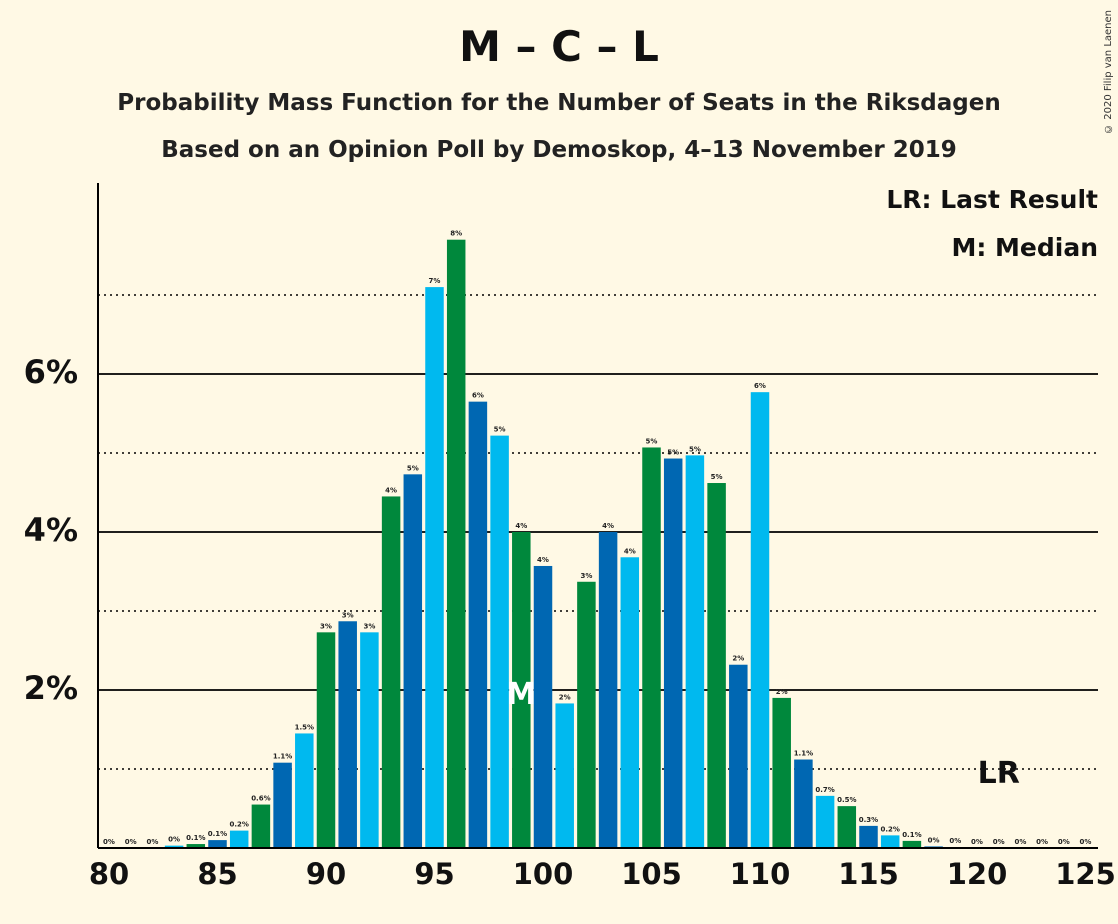  What do you see at coordinates (738, 659) in the screenshot?
I see `bar-label-109: 2%` at bounding box center [738, 659].